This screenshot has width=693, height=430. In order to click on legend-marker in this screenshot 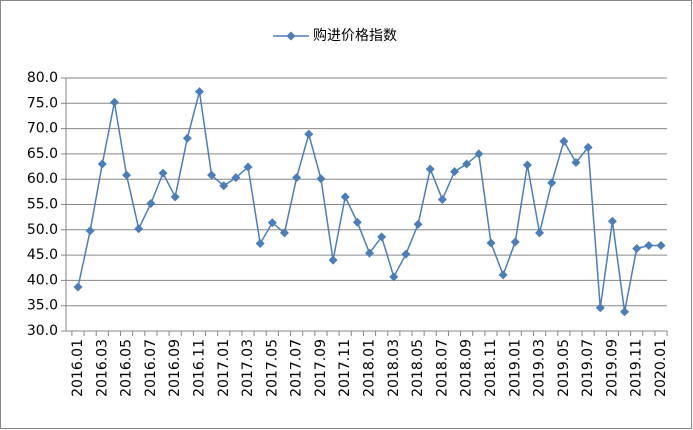, I will do `click(291, 36)`.